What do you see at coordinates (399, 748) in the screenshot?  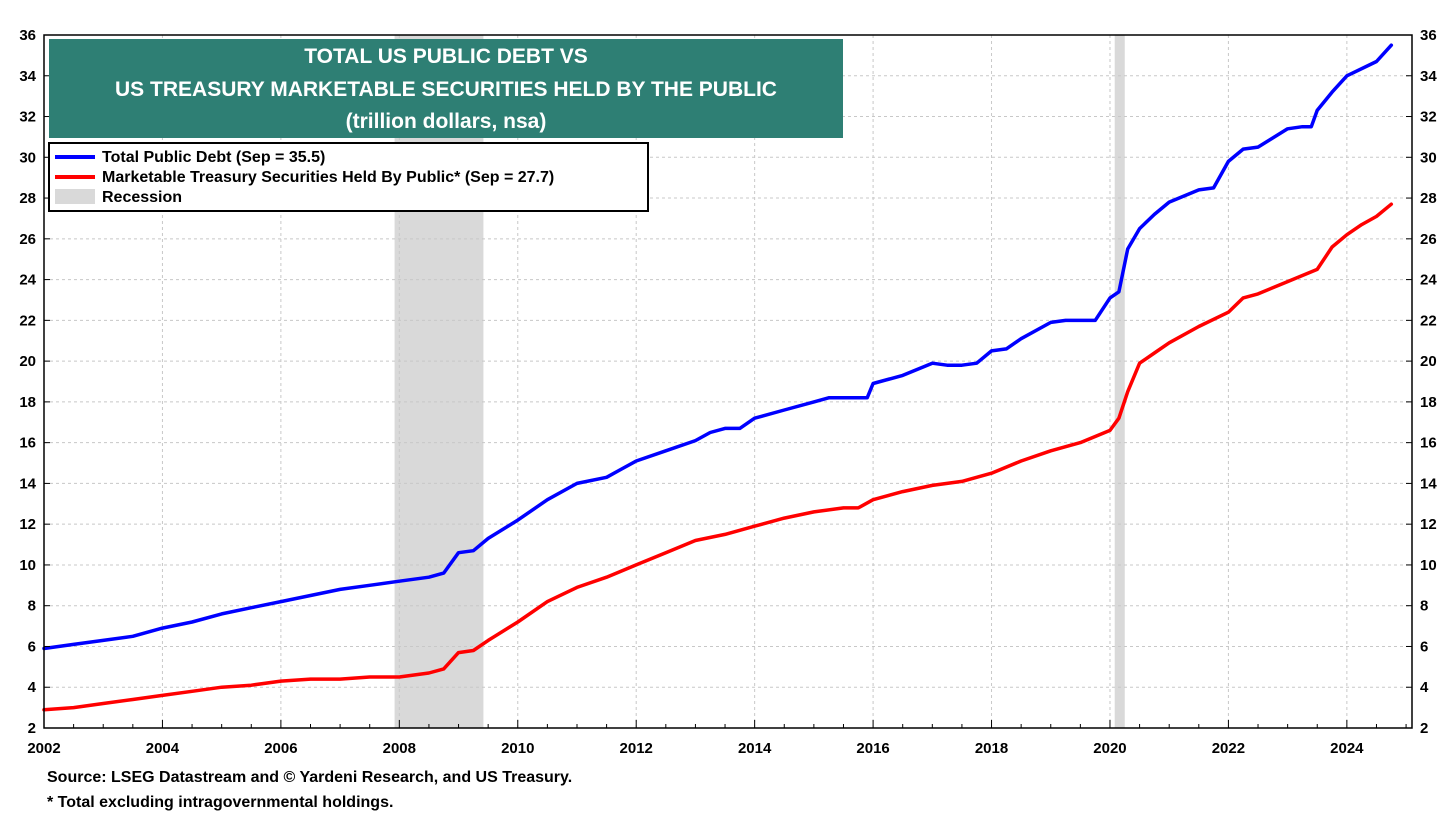 I see `x-tick-label: 2008` at bounding box center [399, 748].